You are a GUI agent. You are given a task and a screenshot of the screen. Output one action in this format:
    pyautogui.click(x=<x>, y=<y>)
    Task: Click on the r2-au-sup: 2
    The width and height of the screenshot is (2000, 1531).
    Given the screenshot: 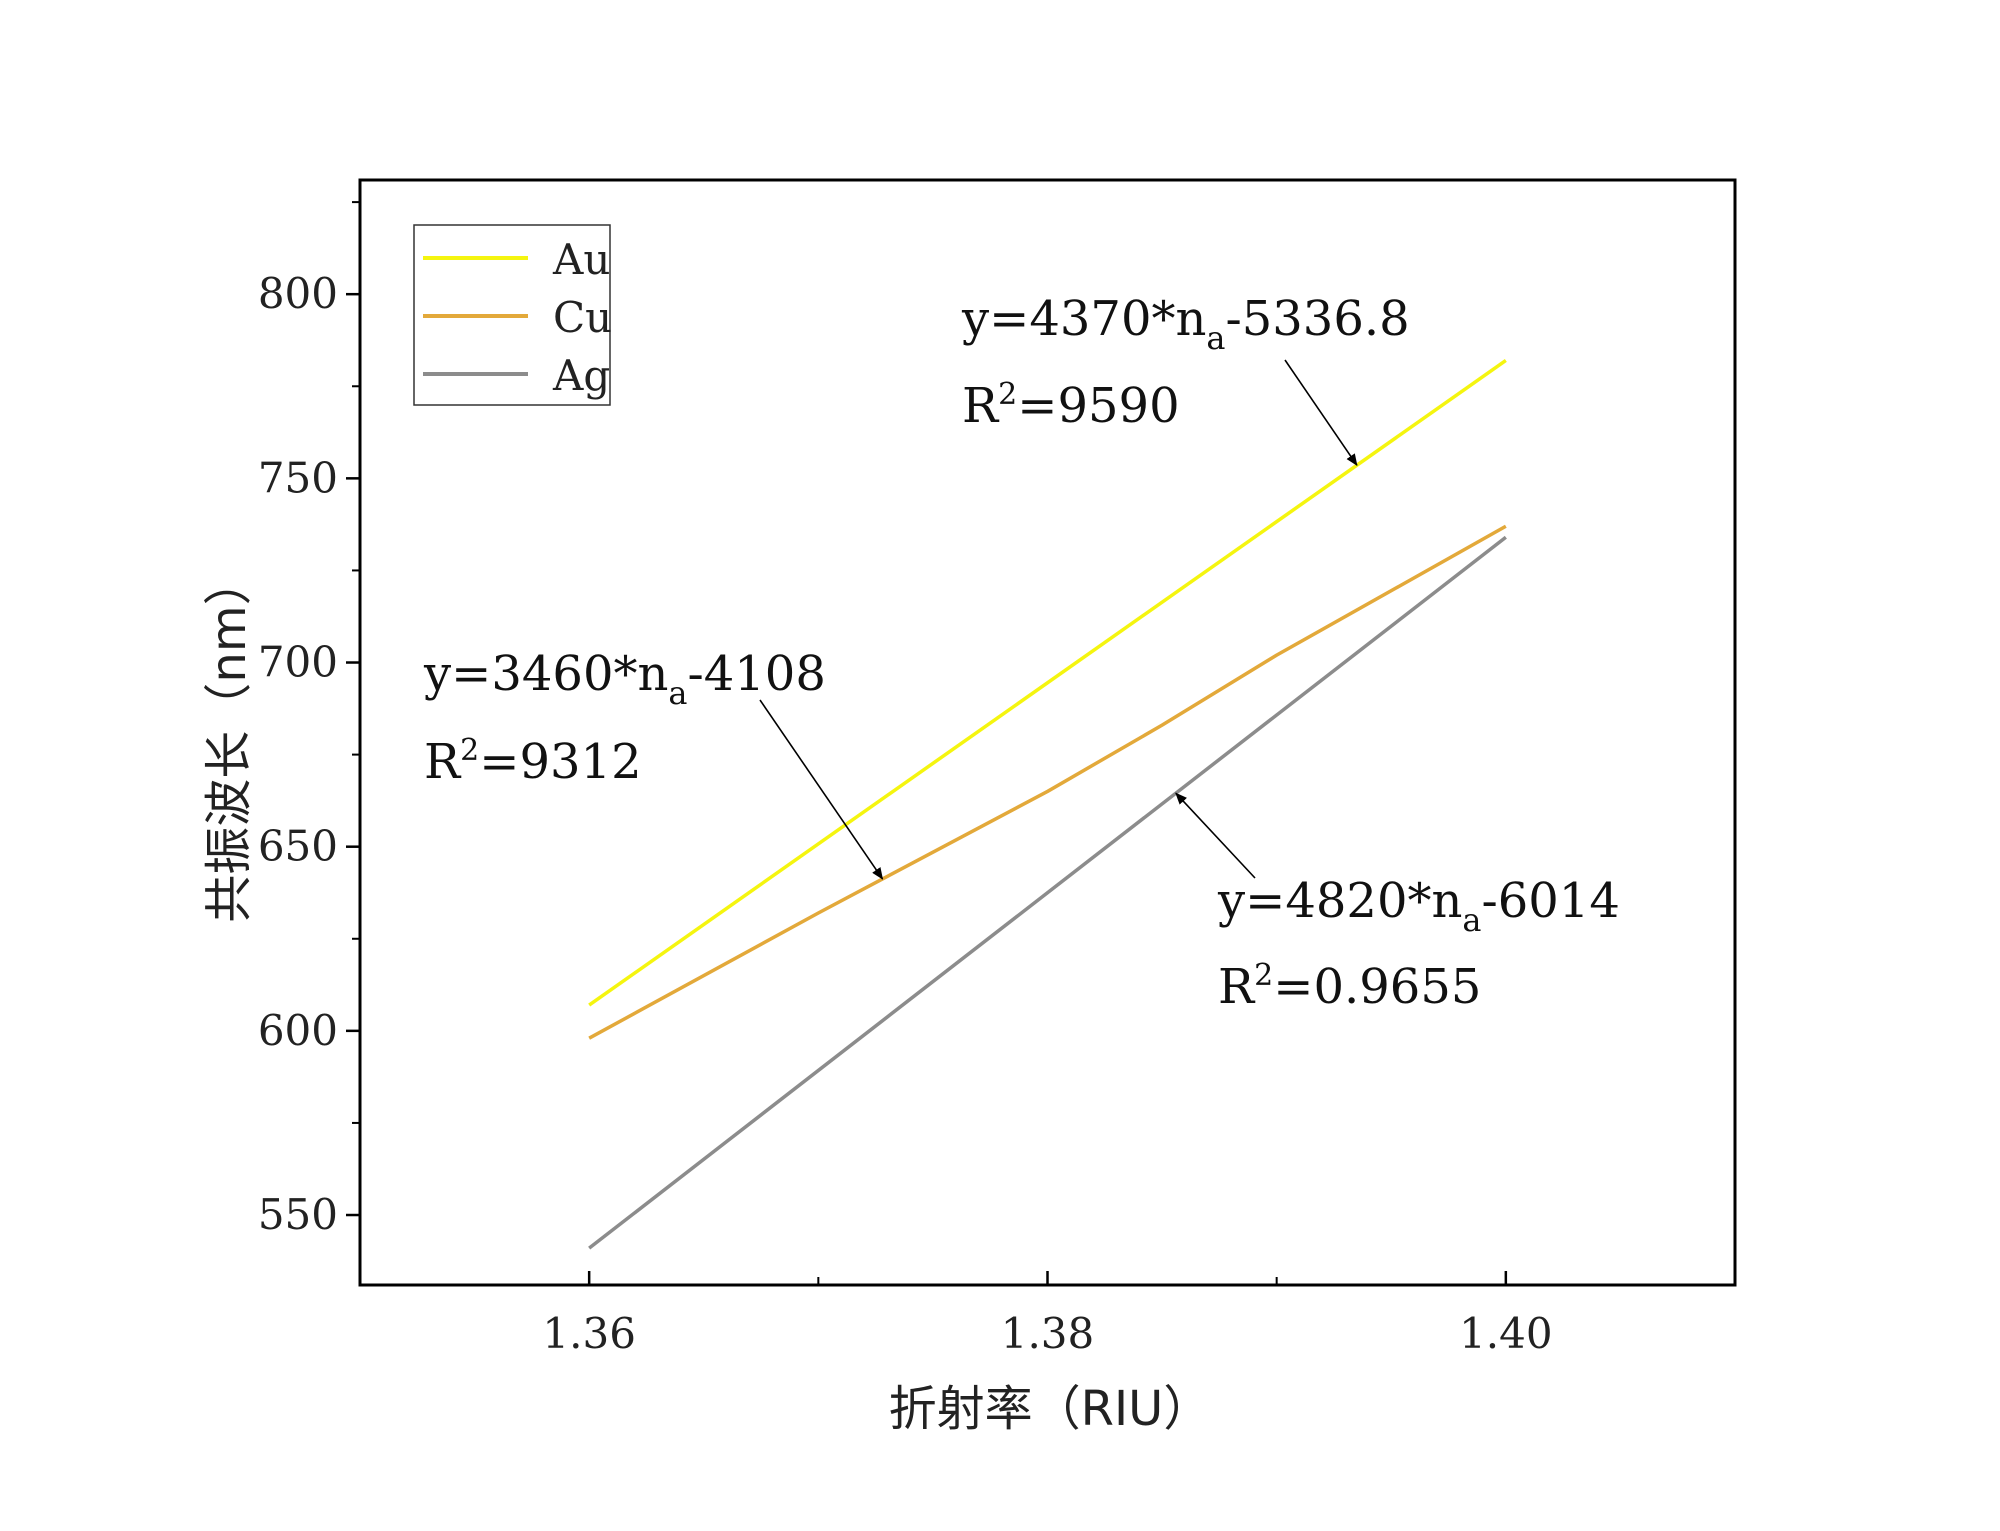 What is the action you would take?
    pyautogui.click(x=1007, y=394)
    